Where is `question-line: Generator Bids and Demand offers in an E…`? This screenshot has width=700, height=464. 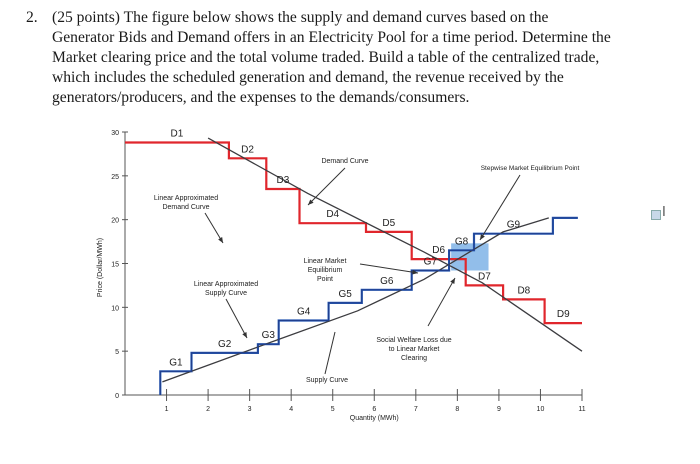
question-line: Generator Bids and Demand offers in an E… is located at coordinates (331, 37).